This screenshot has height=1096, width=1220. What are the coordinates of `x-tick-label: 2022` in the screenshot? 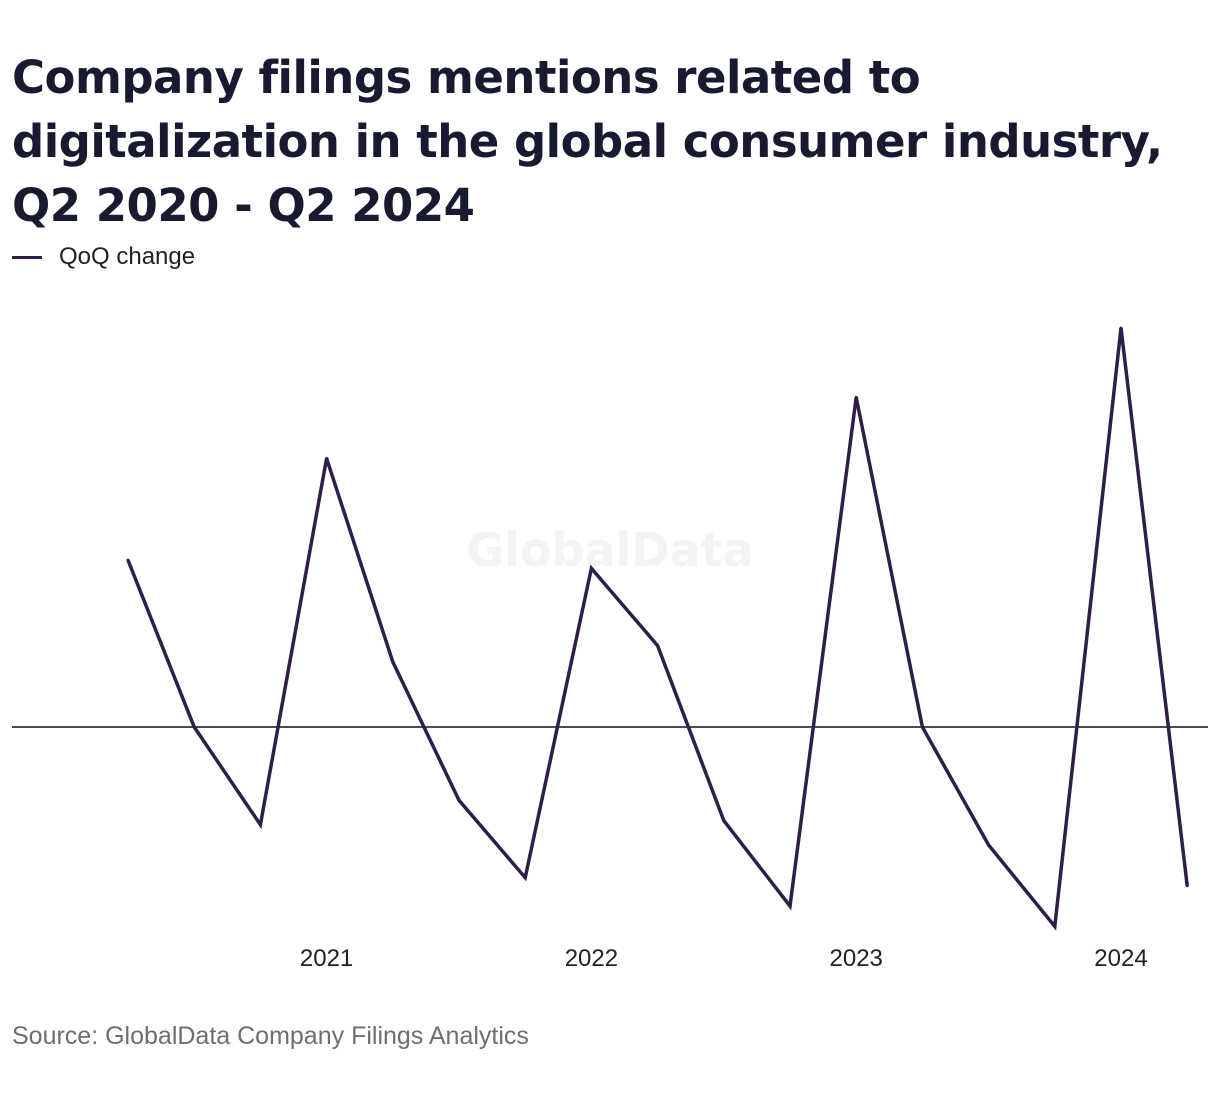 It's located at (591, 958).